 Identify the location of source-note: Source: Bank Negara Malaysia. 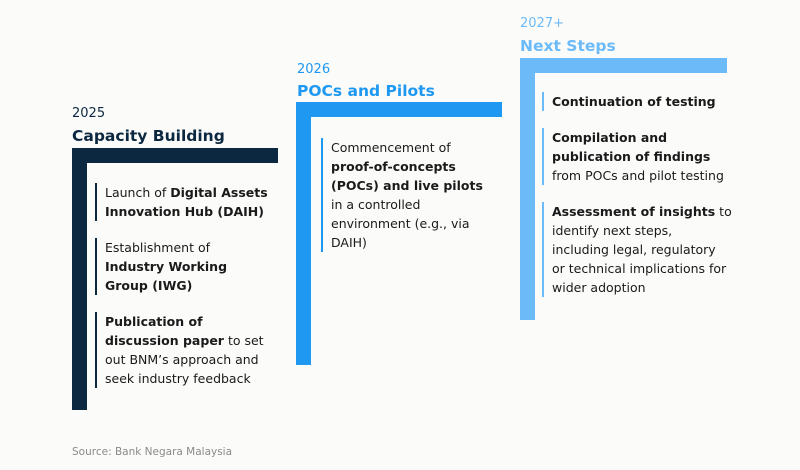
(152, 452).